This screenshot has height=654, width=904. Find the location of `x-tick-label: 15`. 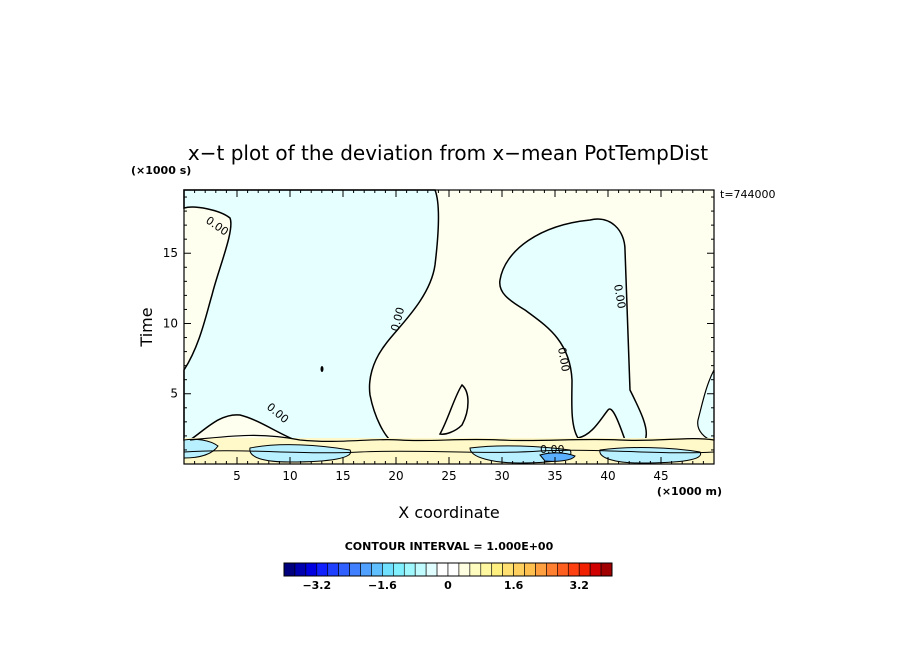

x-tick-label: 15 is located at coordinates (342, 476).